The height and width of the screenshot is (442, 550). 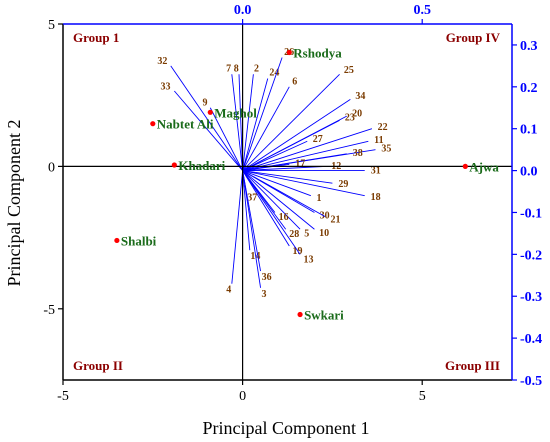 What do you see at coordinates (256, 68) in the screenshot?
I see `loading-vector-label: 2` at bounding box center [256, 68].